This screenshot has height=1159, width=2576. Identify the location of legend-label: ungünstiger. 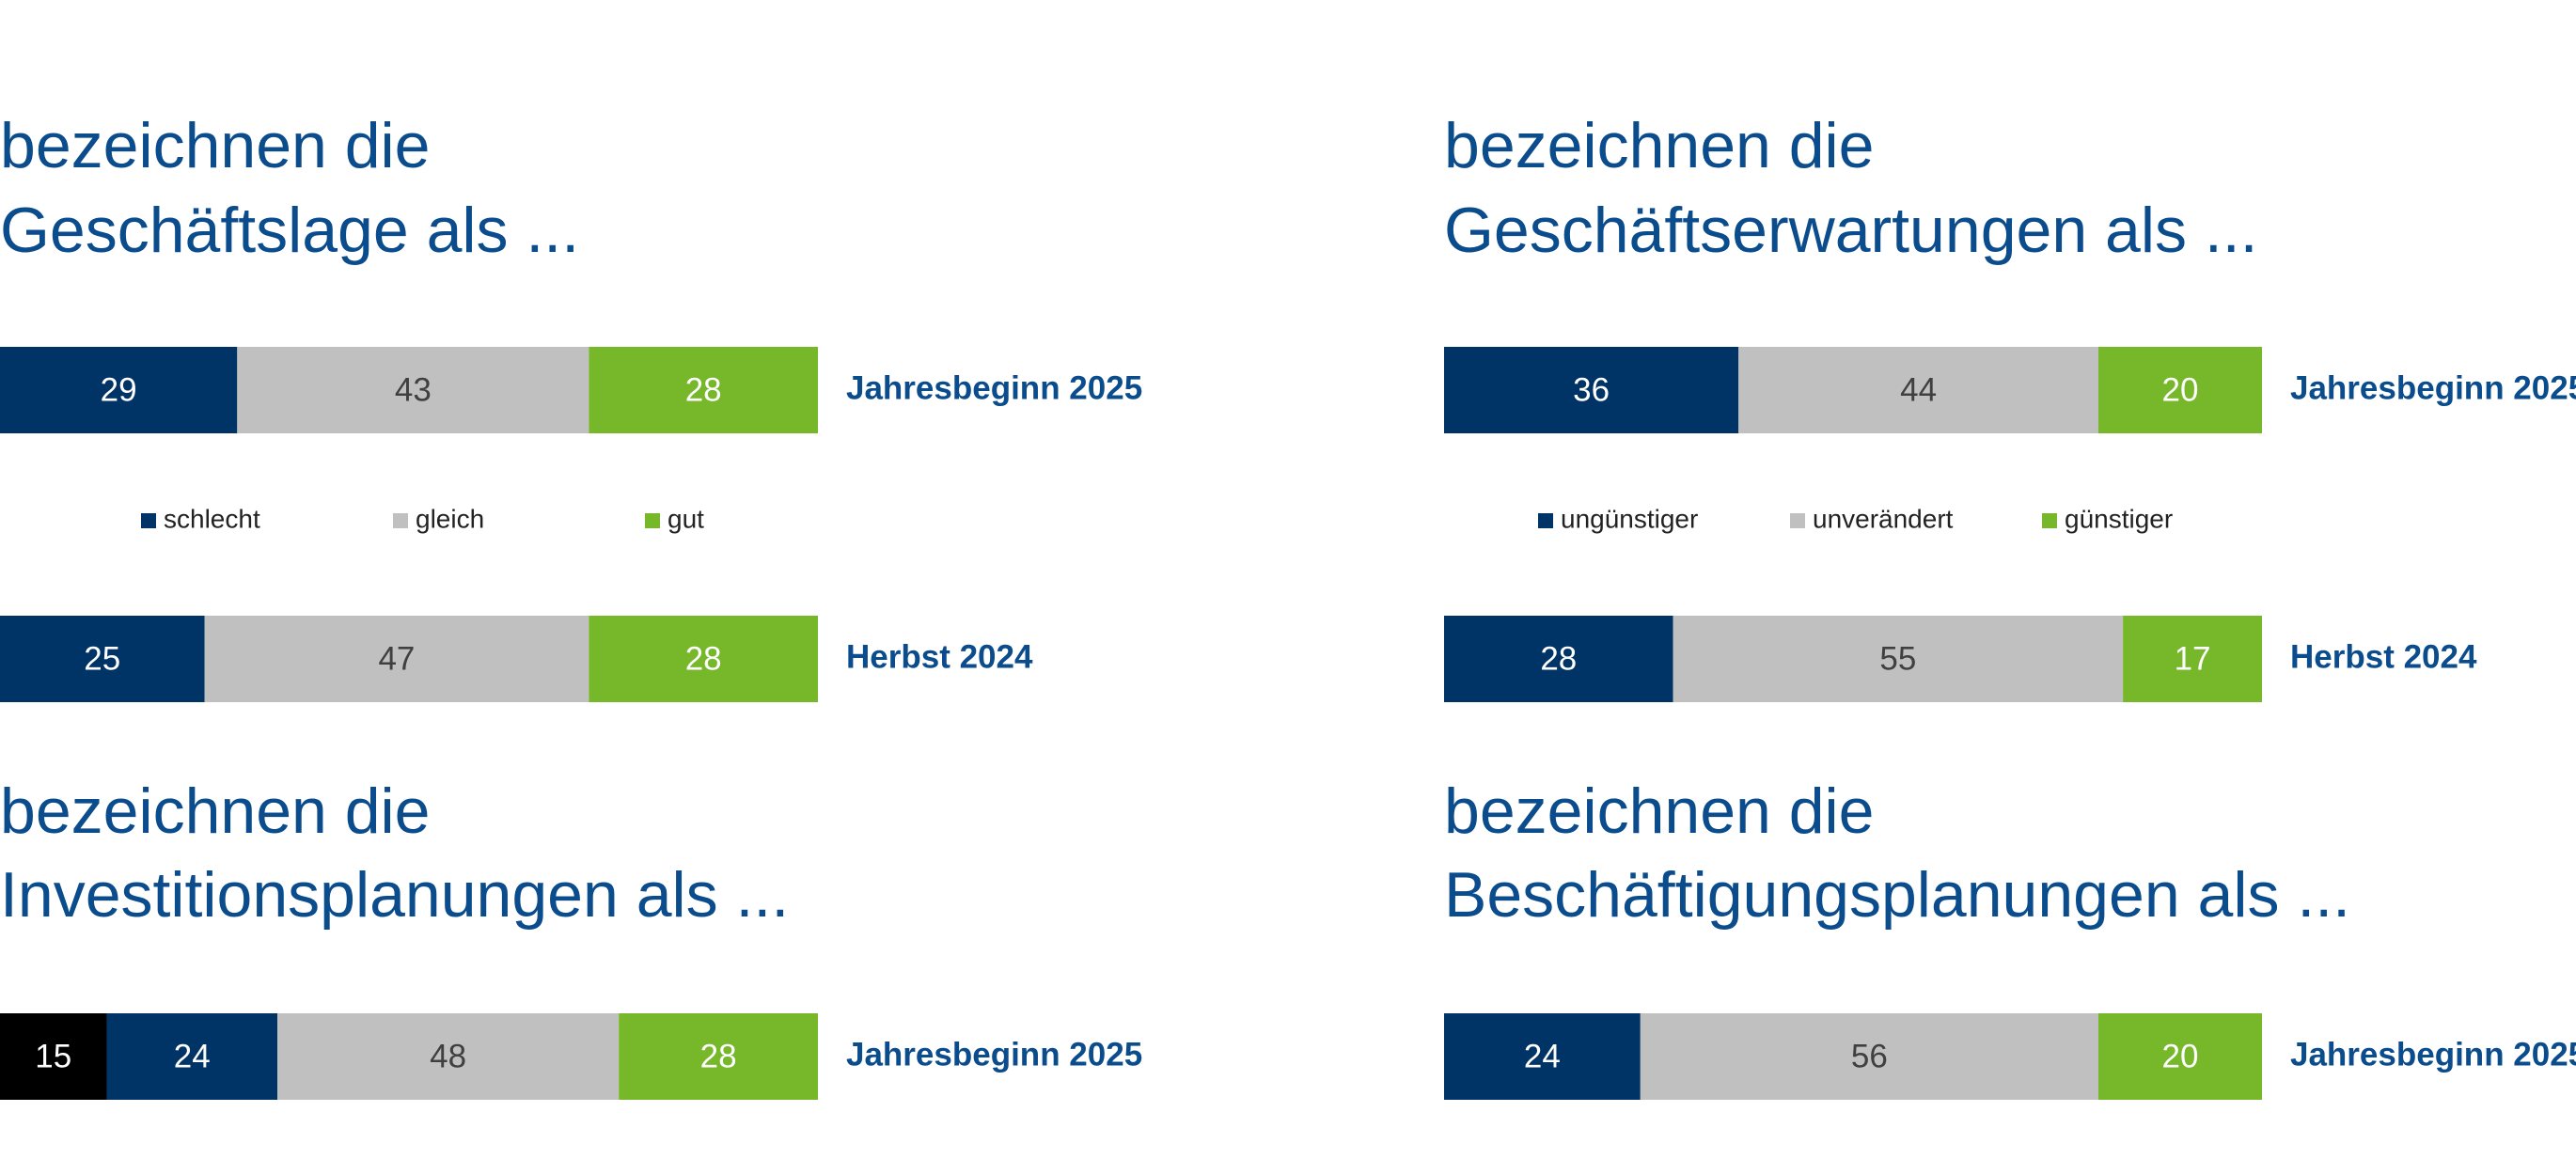
(1630, 518).